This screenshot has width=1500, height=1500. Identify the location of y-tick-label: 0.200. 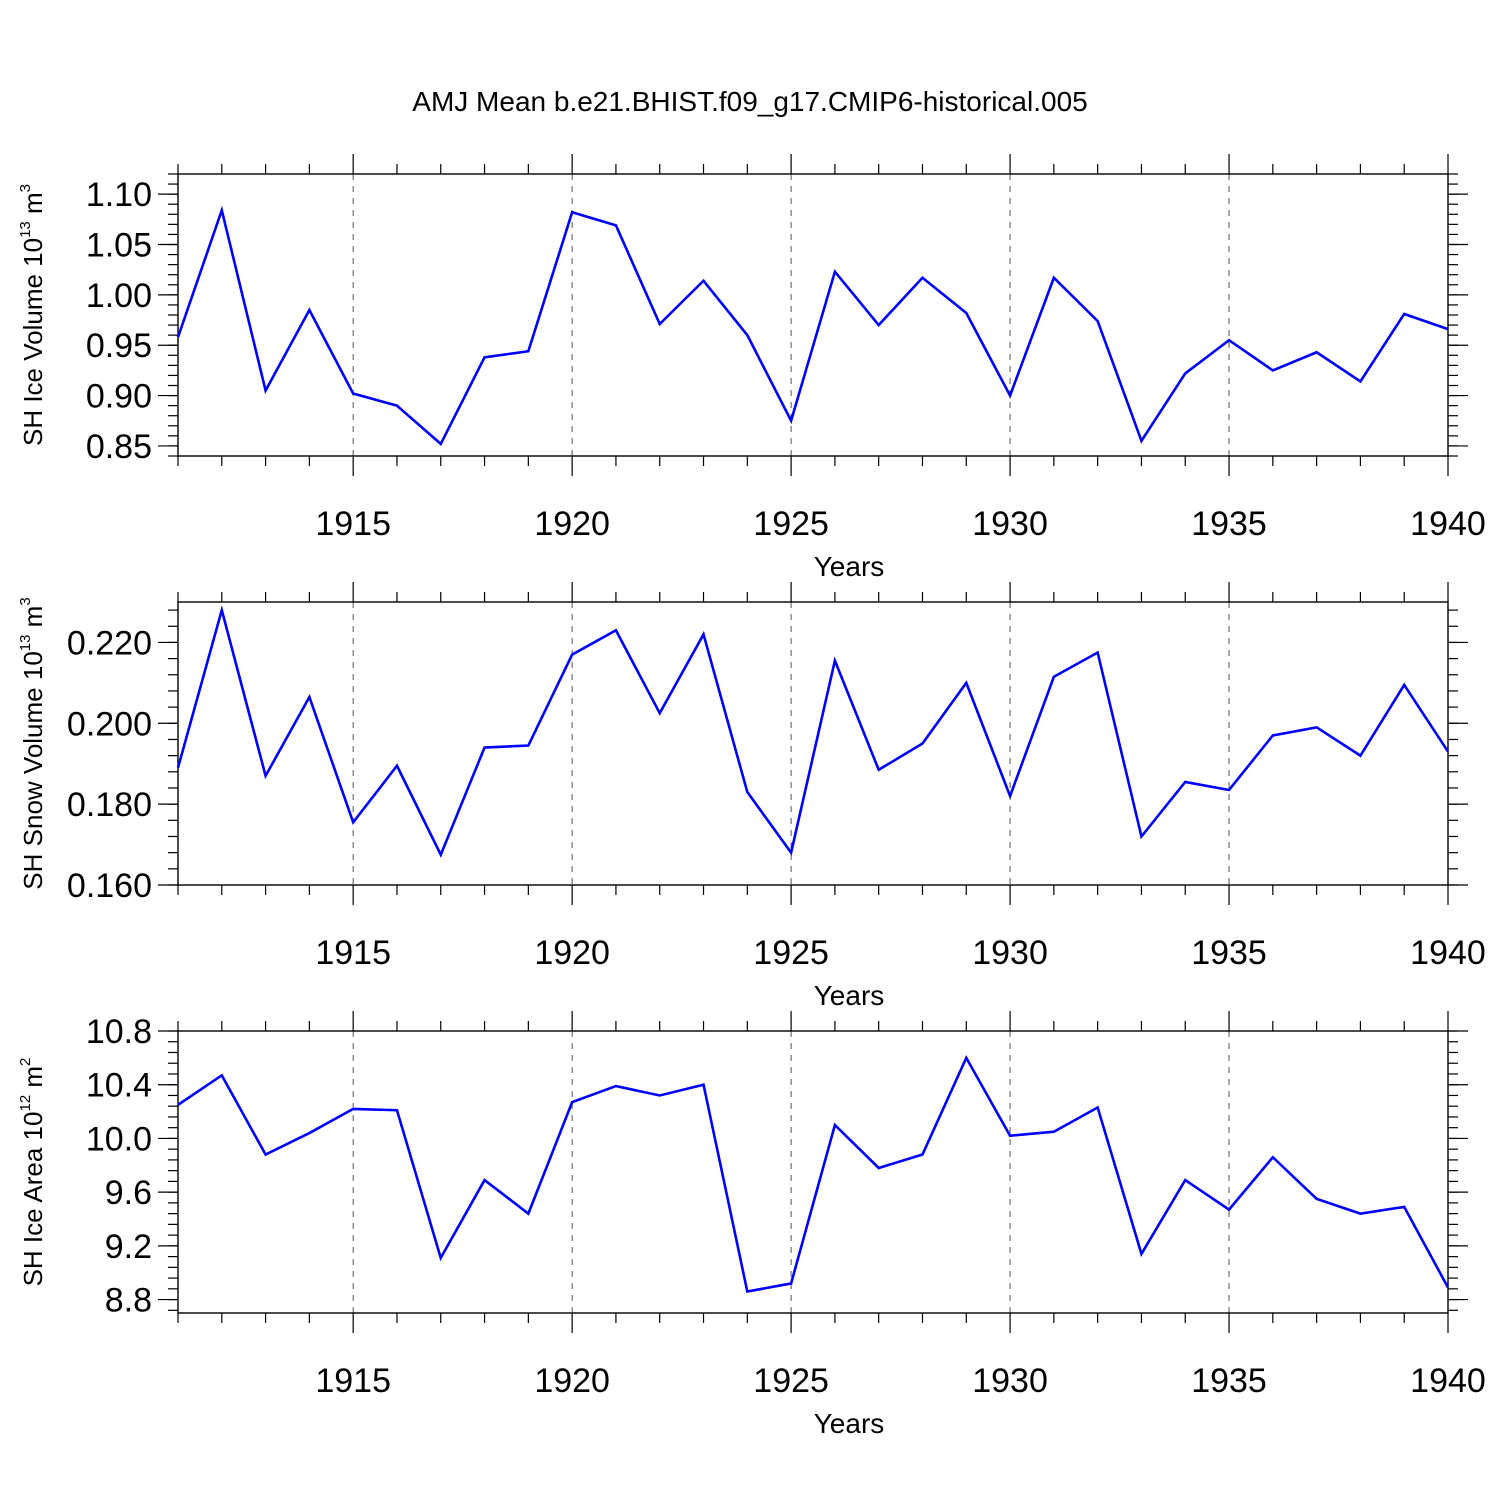
(109, 724).